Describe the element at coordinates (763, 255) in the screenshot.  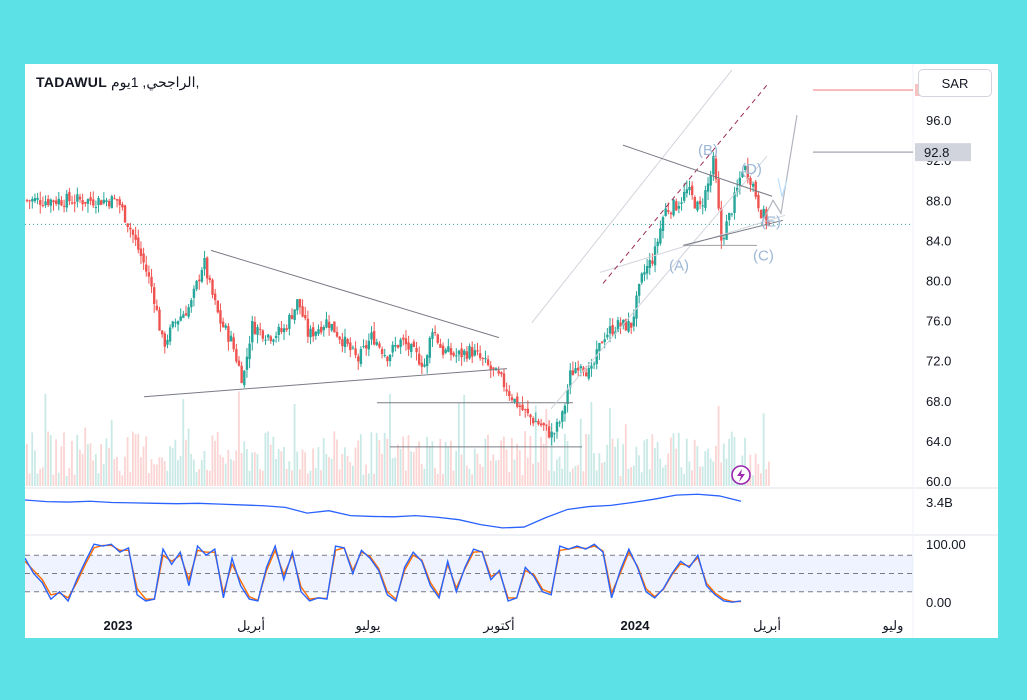
I see `wave-label: (C)` at that location.